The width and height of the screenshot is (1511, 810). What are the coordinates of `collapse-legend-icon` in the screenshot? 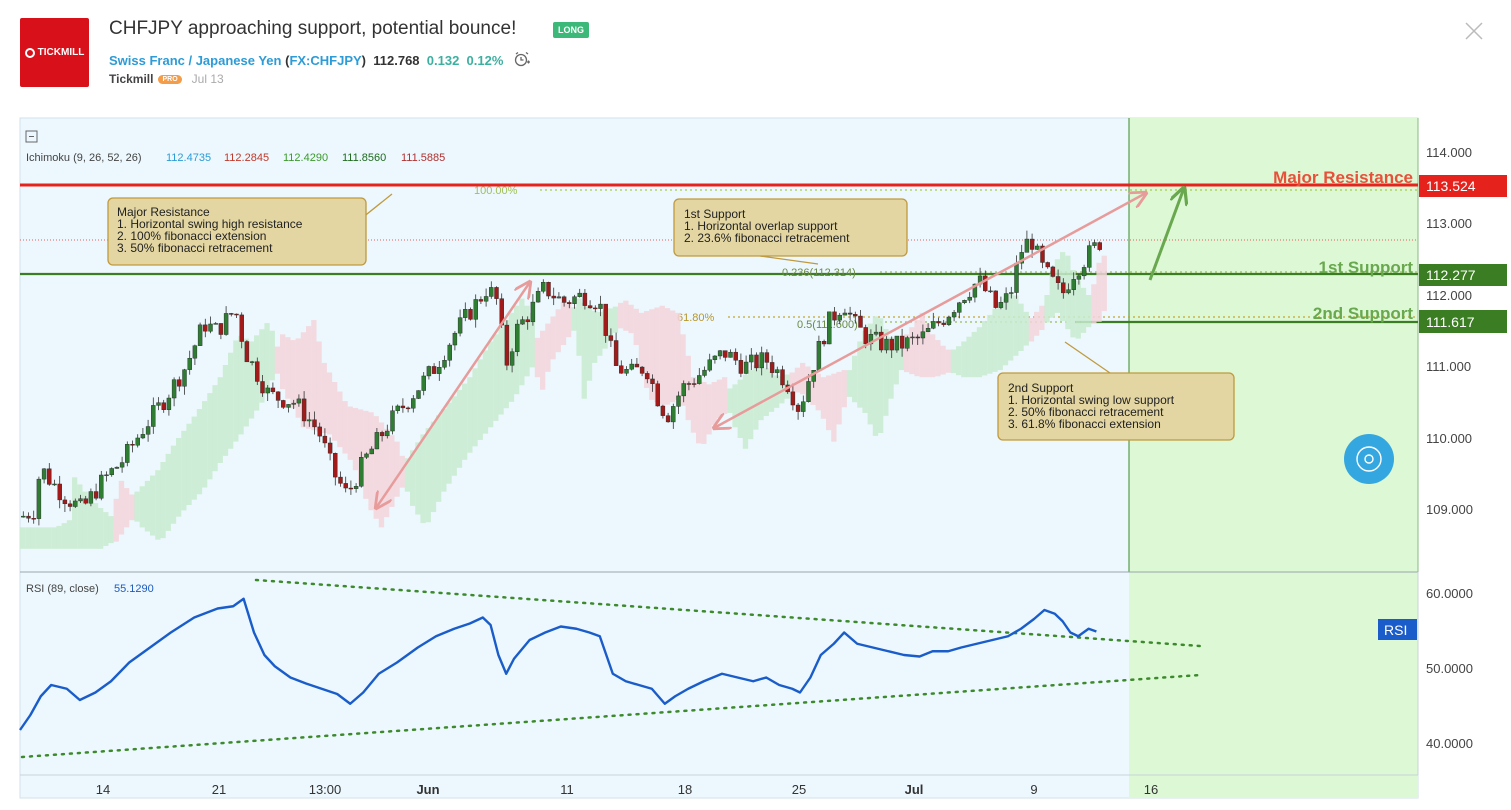 It's located at (31, 136).